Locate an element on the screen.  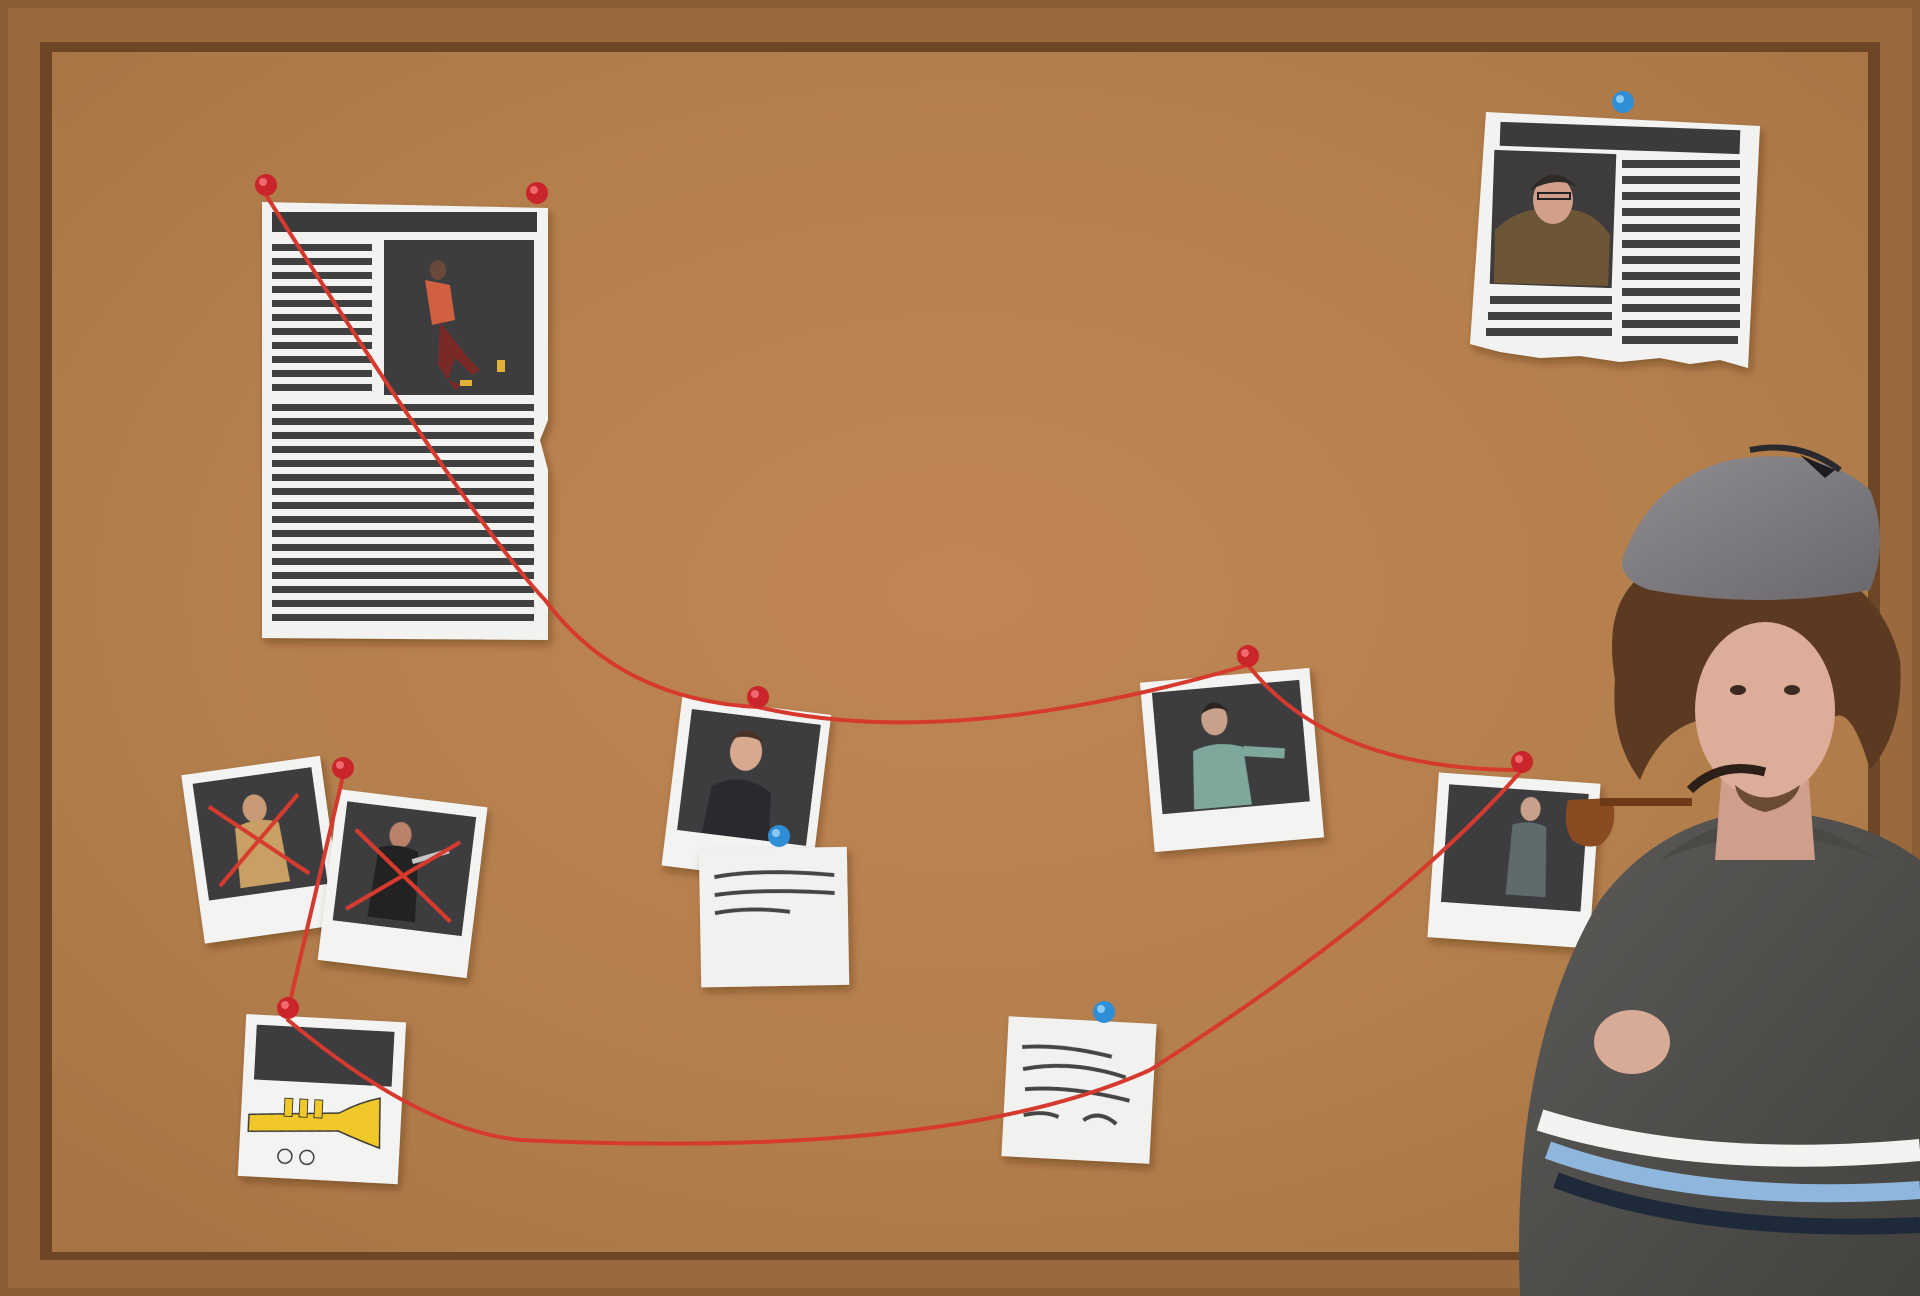
newspaper-small is located at coordinates (1615, 240).